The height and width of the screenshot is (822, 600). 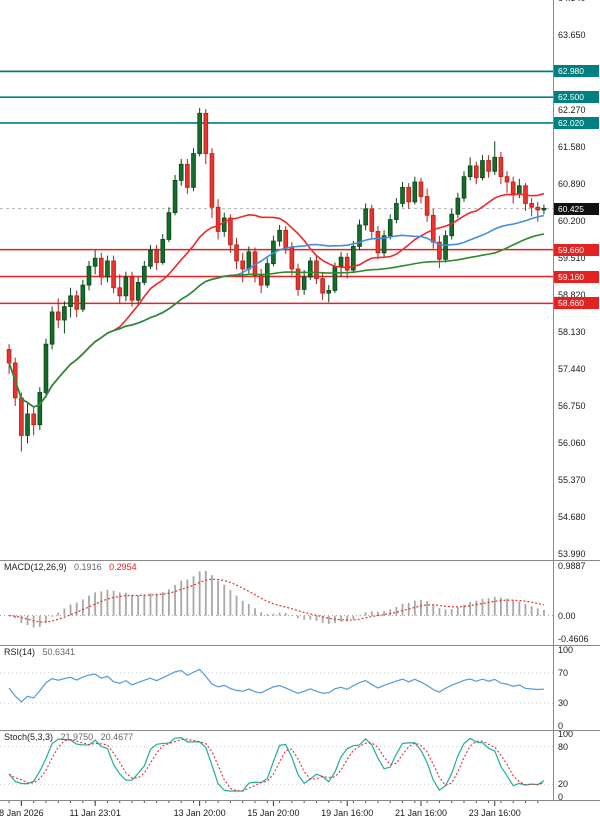 What do you see at coordinates (123, 567) in the screenshot?
I see `macd-signal-value: 0.2954` at bounding box center [123, 567].